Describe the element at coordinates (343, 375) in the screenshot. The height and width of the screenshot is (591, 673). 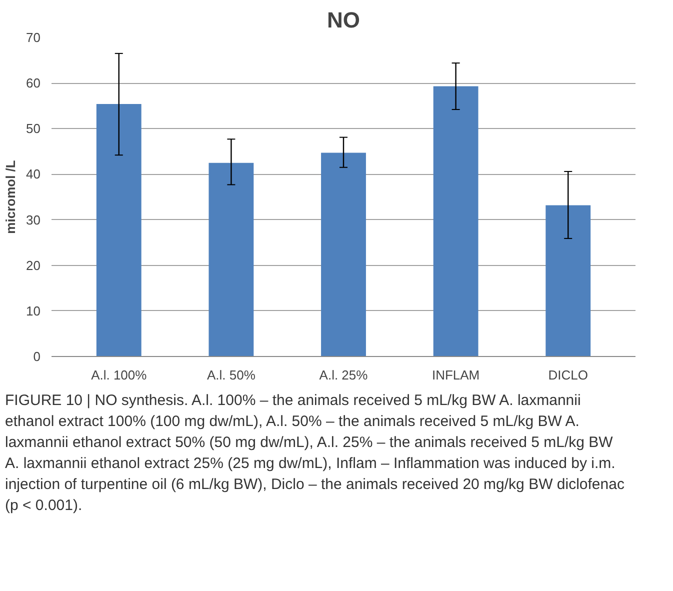
I see `x-tick-label: A.l. 25%` at that location.